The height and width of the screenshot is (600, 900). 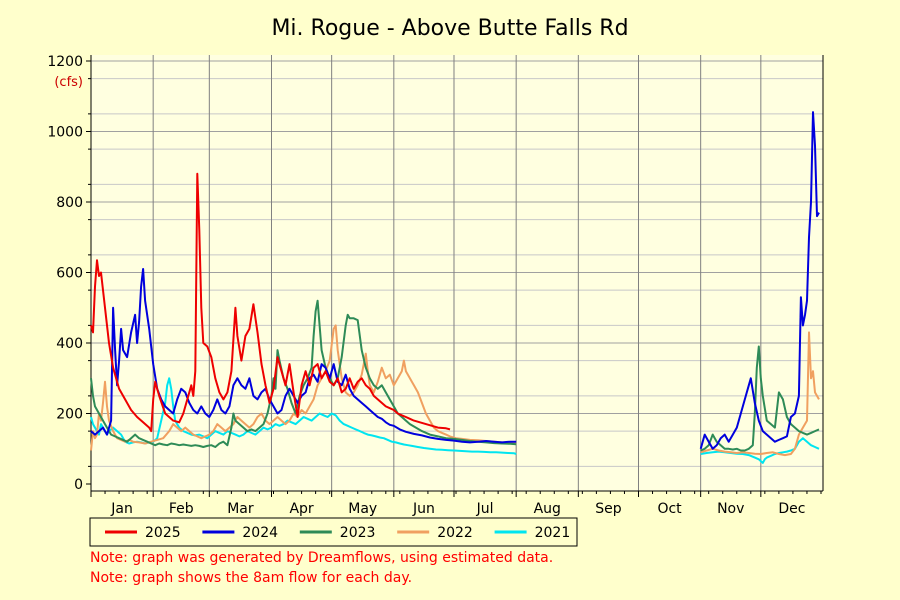 What do you see at coordinates (301, 509) in the screenshot?
I see `month-label: Apr` at bounding box center [301, 509].